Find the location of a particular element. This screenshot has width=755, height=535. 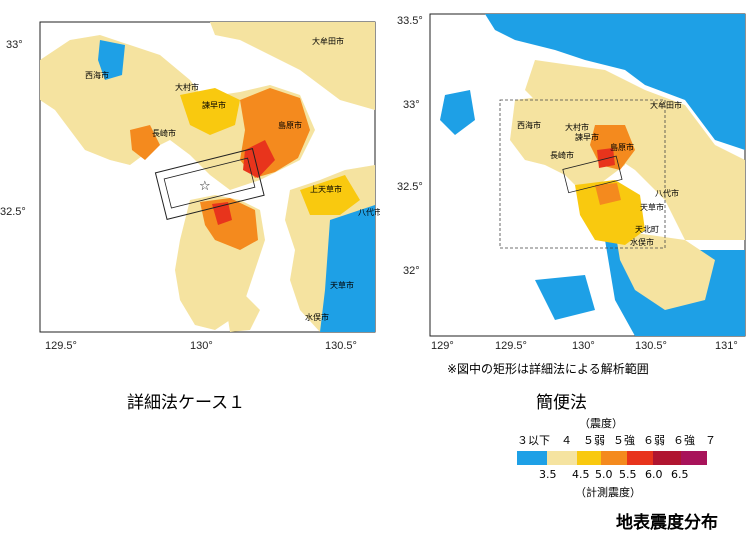

right-y-tick-3: 32° is located at coordinates (411, 271).